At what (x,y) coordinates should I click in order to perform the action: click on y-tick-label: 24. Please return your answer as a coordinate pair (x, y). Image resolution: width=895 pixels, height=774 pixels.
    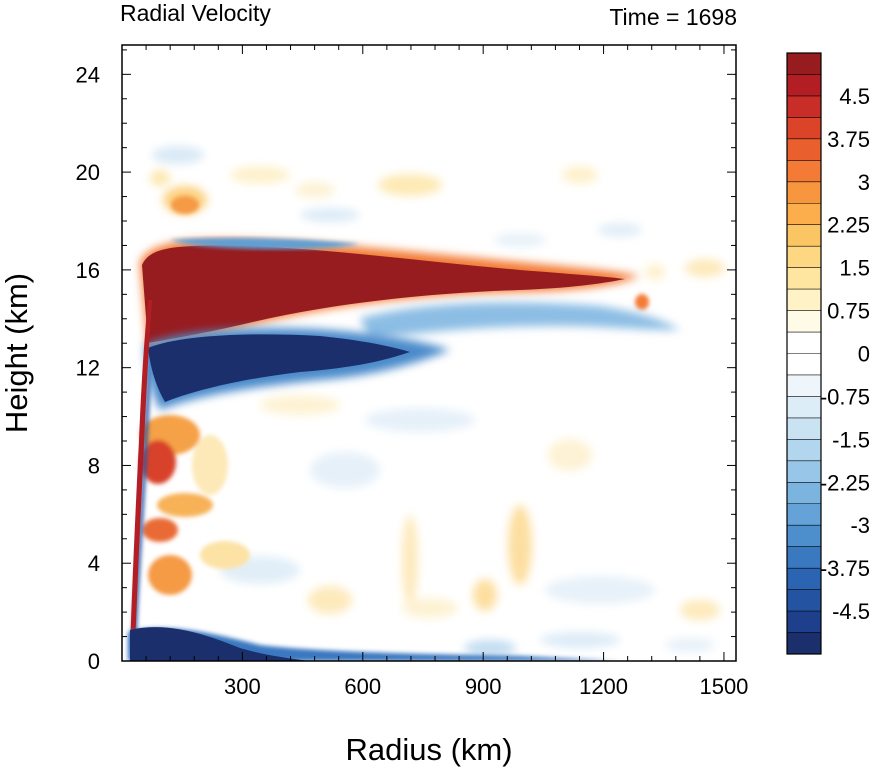
    Looking at the image, I should click on (88, 74).